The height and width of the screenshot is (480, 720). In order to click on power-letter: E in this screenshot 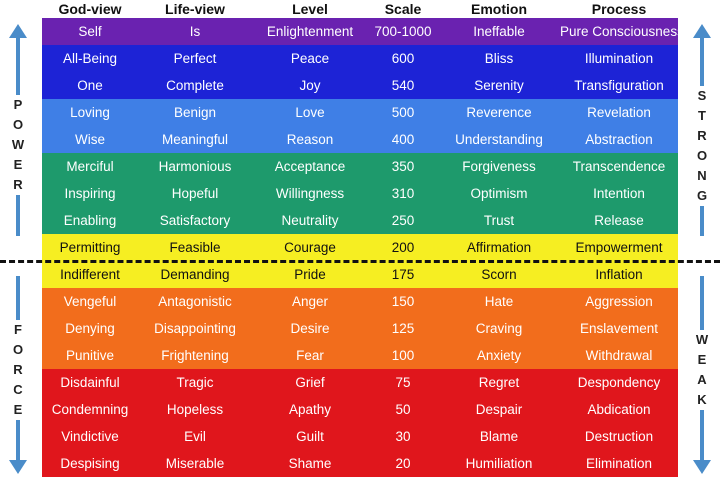, I will do `click(18, 164)`.